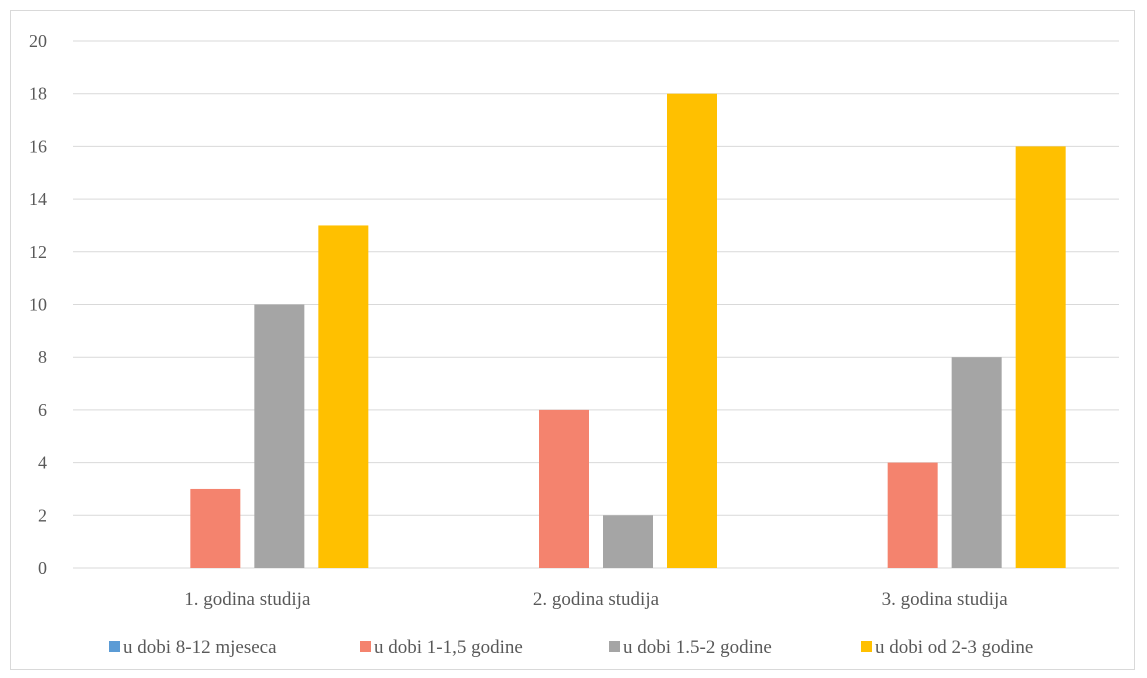 The width and height of the screenshot is (1147, 678). Describe the element at coordinates (42, 463) in the screenshot. I see `y-tick-label: 4` at that location.